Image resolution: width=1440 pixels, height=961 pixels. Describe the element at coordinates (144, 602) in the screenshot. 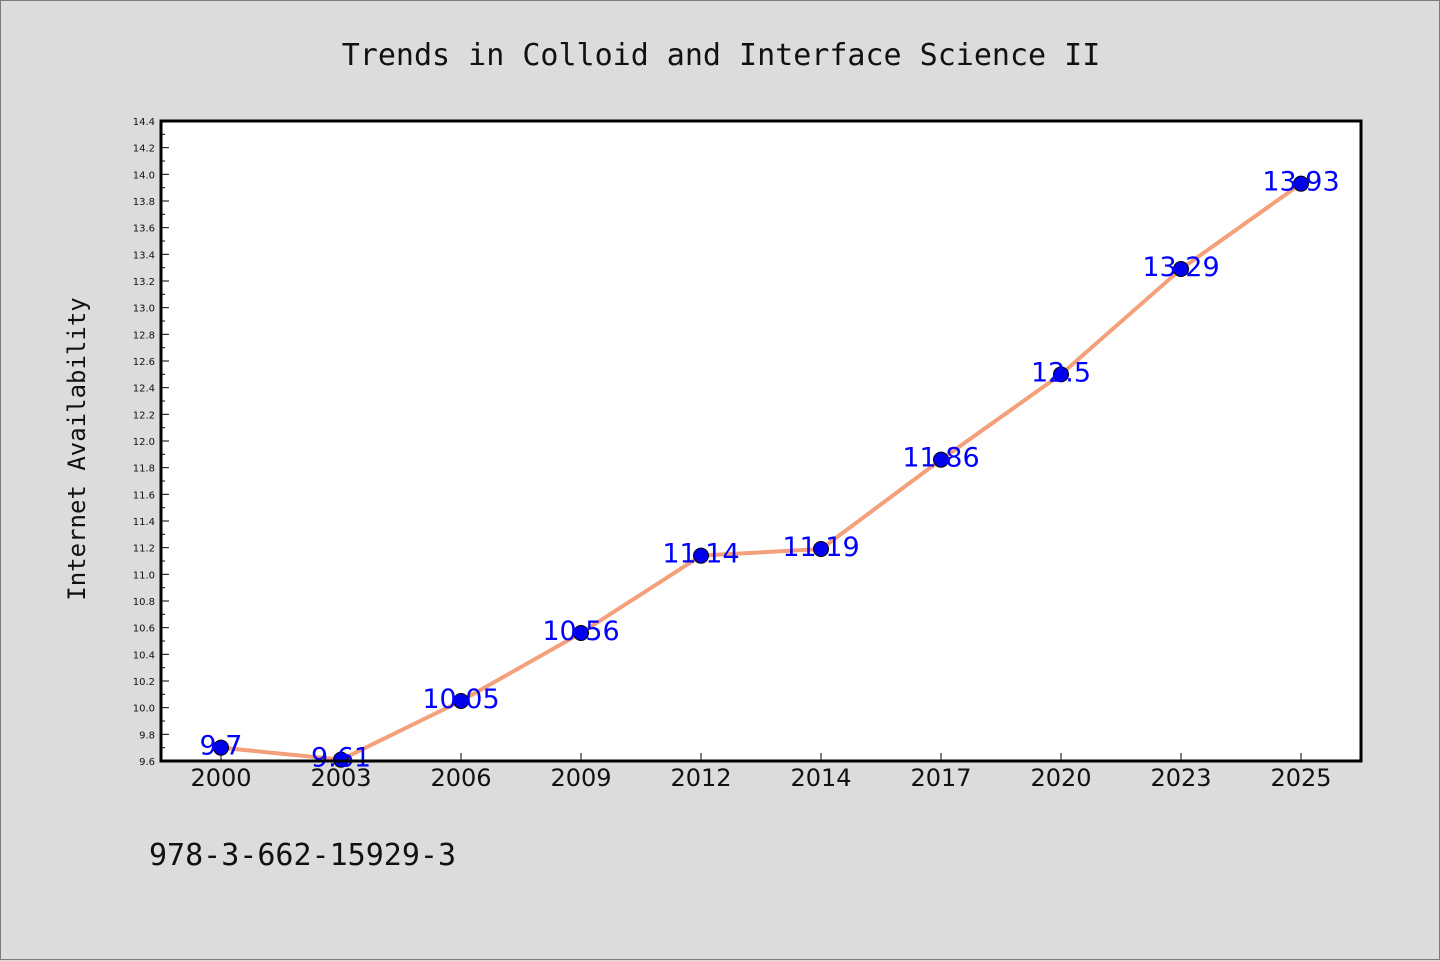

I see `y-tick-label: 10.8` at that location.